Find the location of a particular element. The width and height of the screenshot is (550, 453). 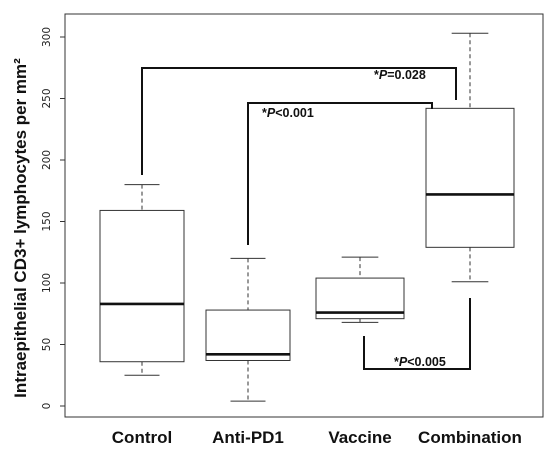

y-tick-label: 150 is located at coordinates (47, 221).